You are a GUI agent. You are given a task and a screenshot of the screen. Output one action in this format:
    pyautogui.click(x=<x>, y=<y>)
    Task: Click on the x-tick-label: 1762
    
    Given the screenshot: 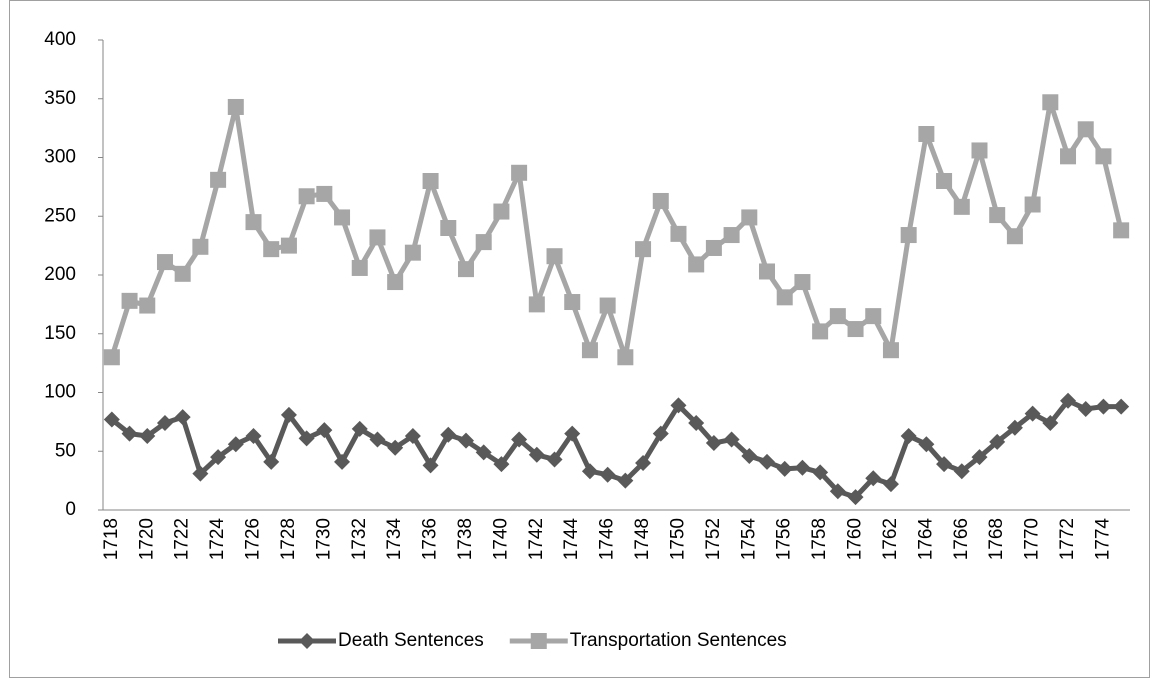 What is the action you would take?
    pyautogui.click(x=890, y=539)
    